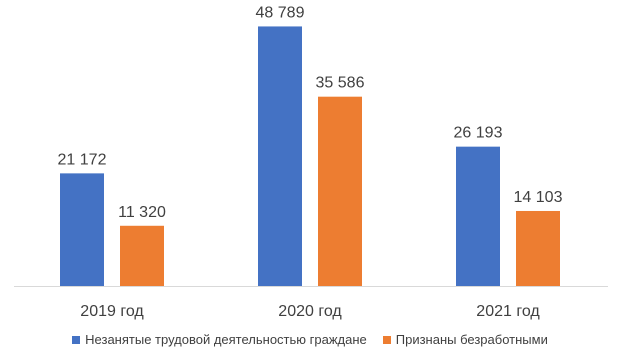 This screenshot has height=351, width=620. Describe the element at coordinates (112, 311) in the screenshot. I see `x-tick-label-1: 2019 год` at that location.